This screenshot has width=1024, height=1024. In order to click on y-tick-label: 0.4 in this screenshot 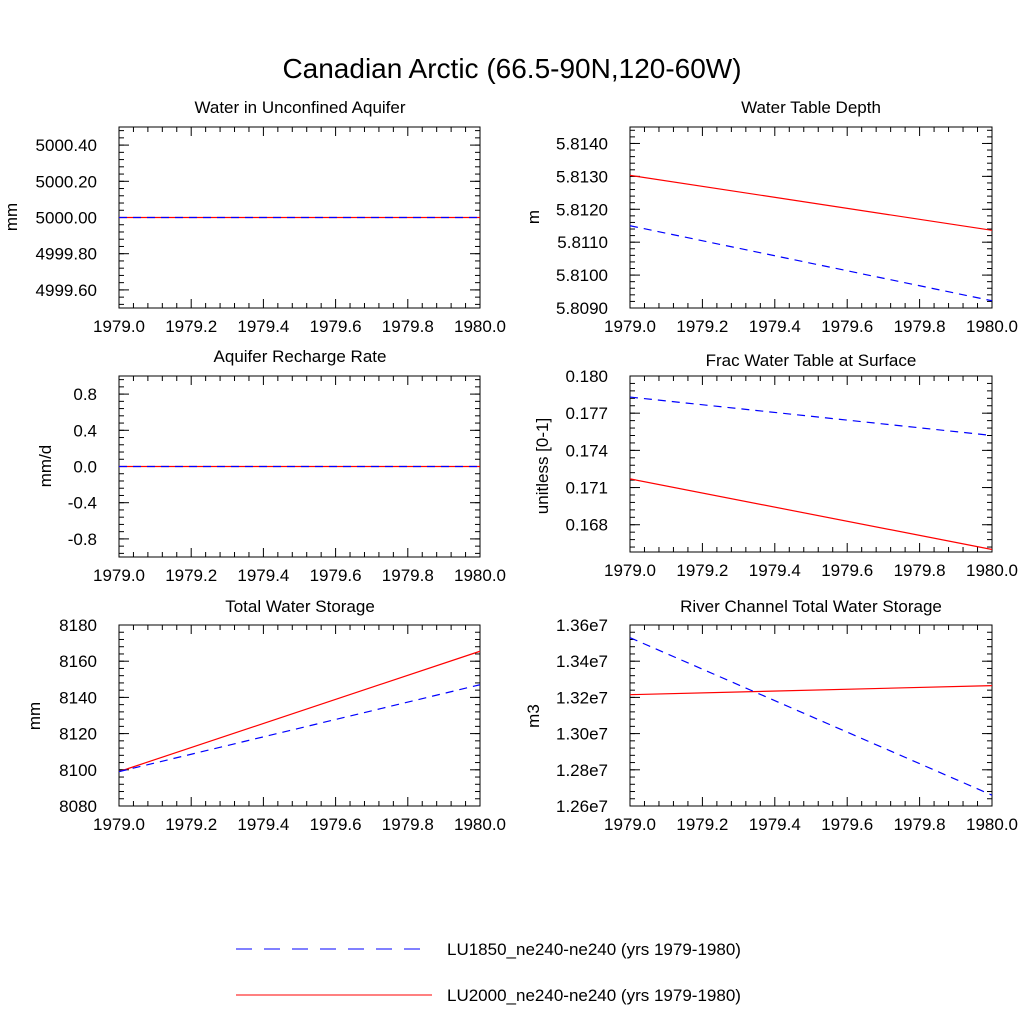, I will do `click(85, 430)`.